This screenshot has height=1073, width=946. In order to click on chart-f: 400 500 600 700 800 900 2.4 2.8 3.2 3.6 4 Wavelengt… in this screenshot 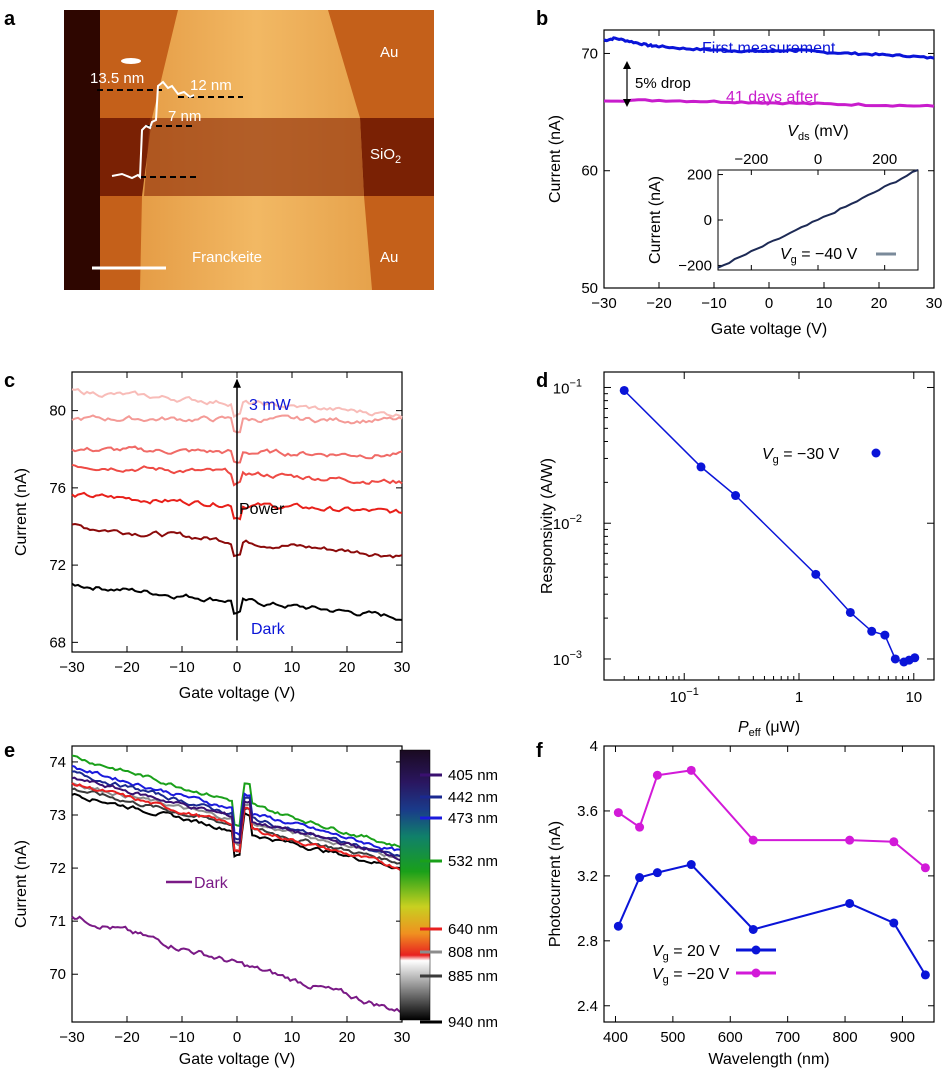, I will do `click(741, 903)`.